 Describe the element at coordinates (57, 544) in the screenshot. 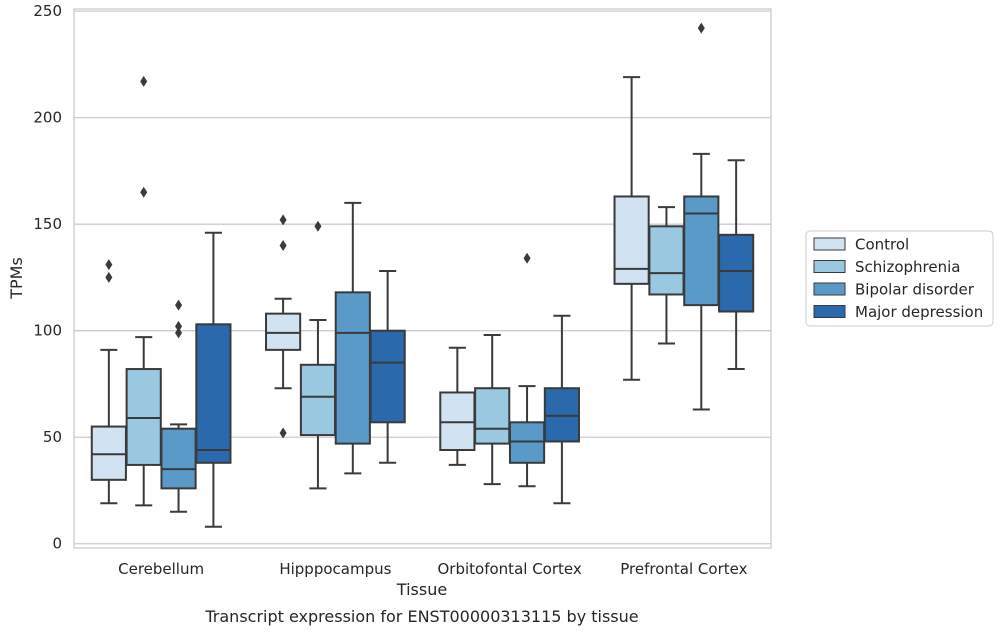

I see `y-tick-label-0: 0` at that location.